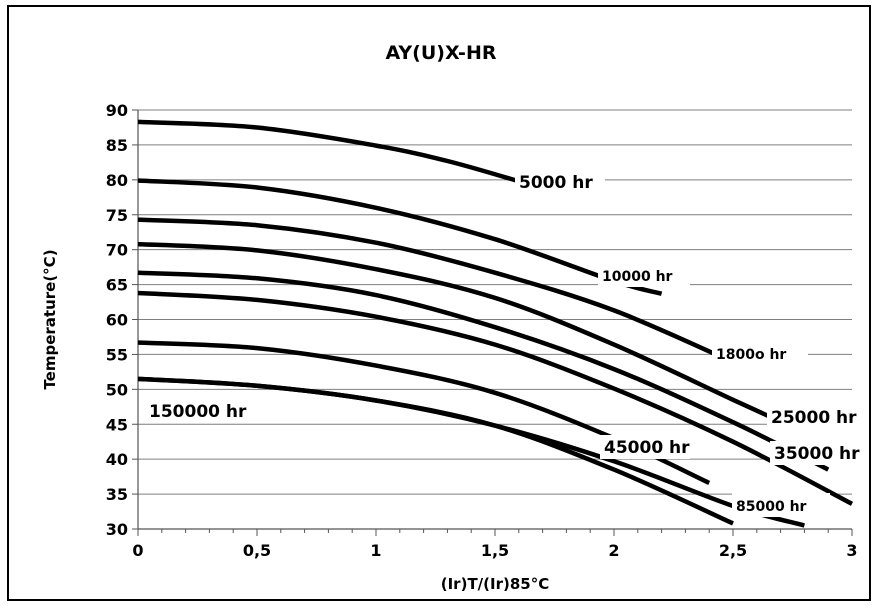 This screenshot has width=878, height=606. Describe the element at coordinates (50, 319) in the screenshot. I see `y-axis-label: Temperature(°C)` at that location.